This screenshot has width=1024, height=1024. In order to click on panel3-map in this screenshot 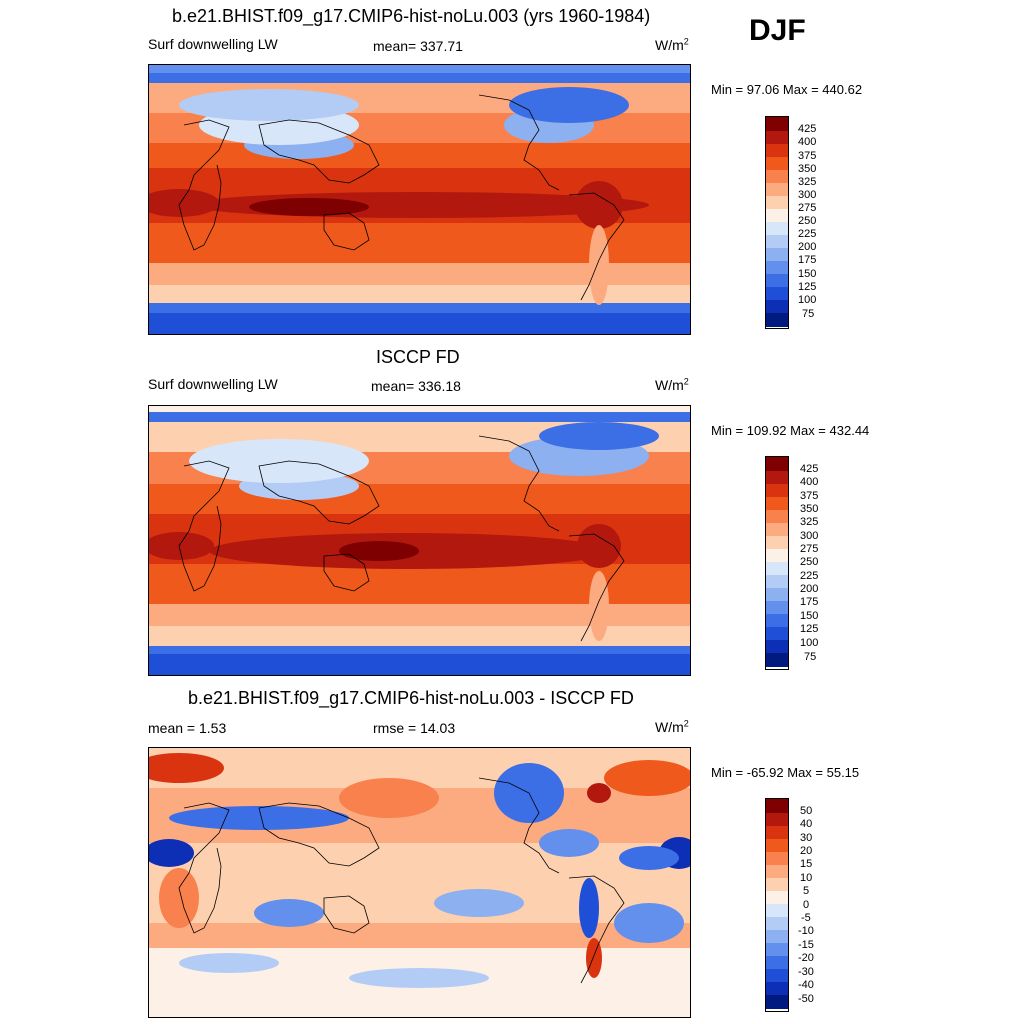, I will do `click(419, 882)`.